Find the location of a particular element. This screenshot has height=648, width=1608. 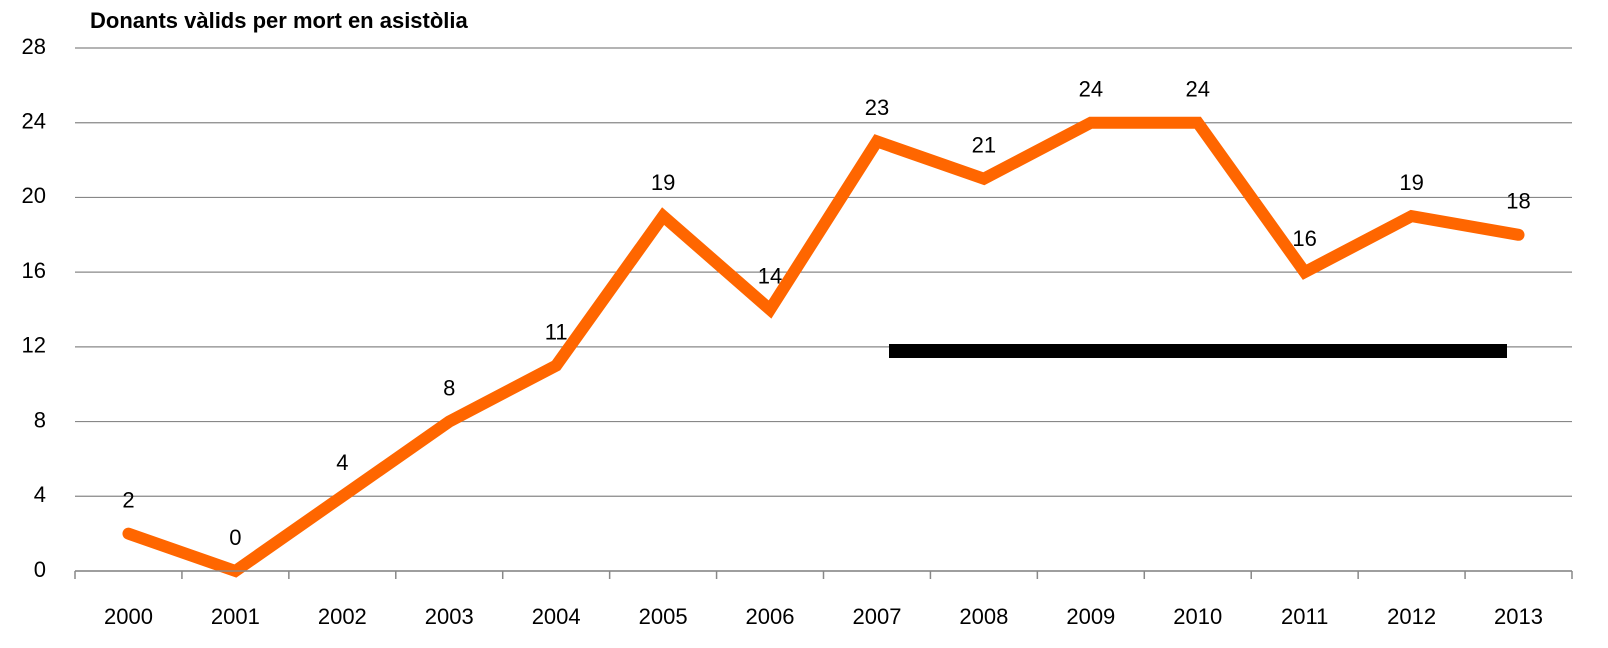

x-tick-label: 2011 is located at coordinates (1304, 616).